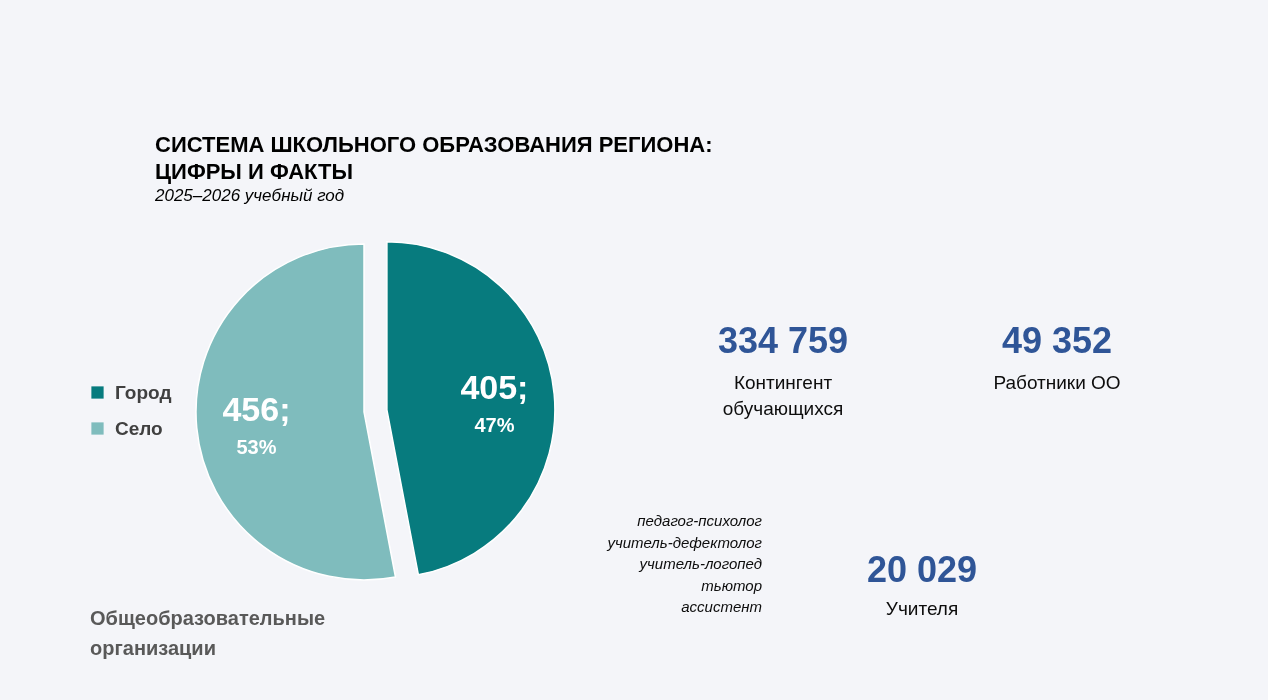 This screenshot has width=1268, height=700. What do you see at coordinates (139, 428) in the screenshot?
I see `legend-label: Село` at bounding box center [139, 428].